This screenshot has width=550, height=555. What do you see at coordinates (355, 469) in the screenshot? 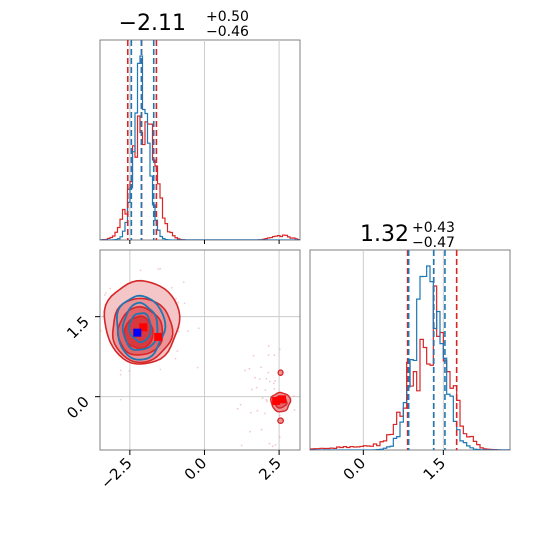
I see `xtick-label-param2-0: 0.0` at bounding box center [355, 469].